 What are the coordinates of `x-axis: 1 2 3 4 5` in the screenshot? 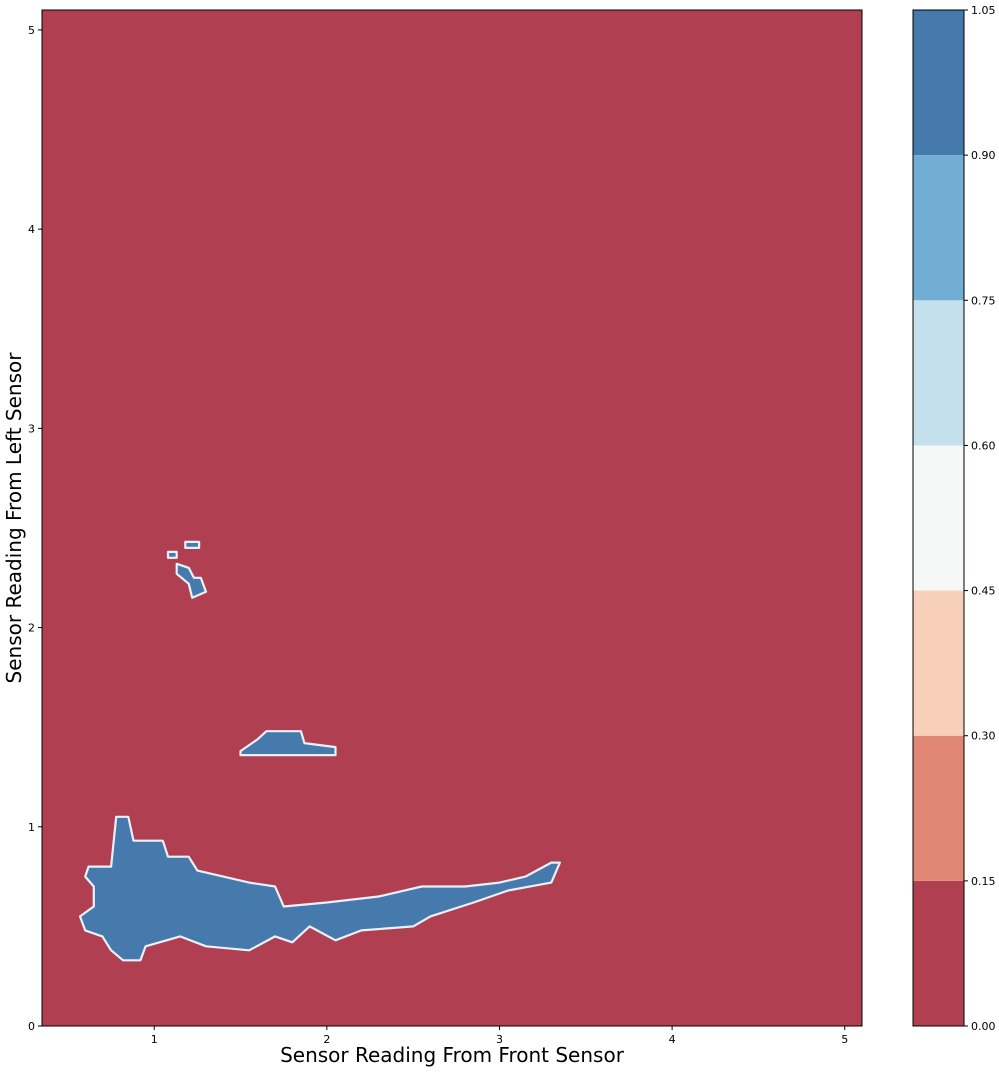 It's located at (499, 1036).